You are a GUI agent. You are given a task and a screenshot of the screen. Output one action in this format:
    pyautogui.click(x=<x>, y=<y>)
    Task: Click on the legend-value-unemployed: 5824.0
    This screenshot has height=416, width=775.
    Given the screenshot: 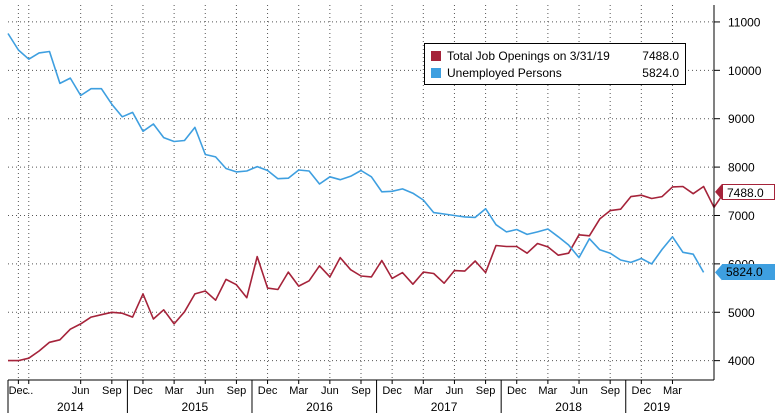 What is the action you would take?
    pyautogui.click(x=660, y=72)
    